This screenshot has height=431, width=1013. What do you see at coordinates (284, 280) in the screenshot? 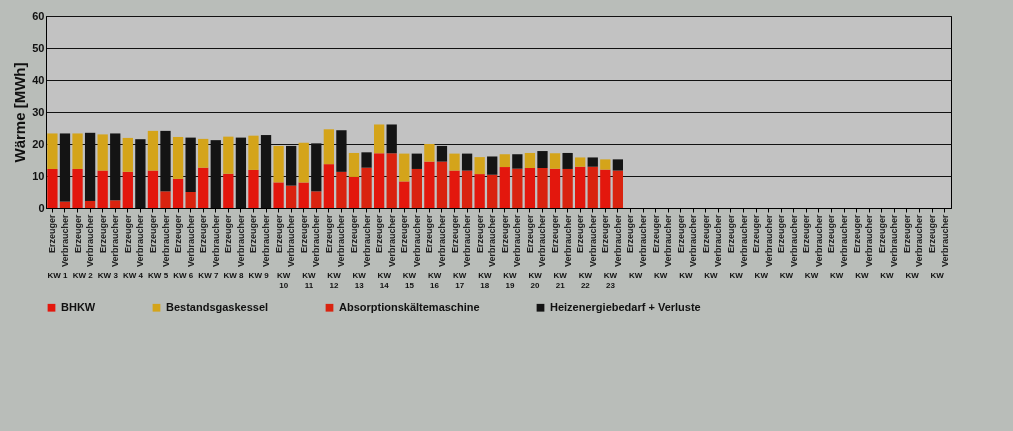
I see `text: KW 10` at bounding box center [284, 280].